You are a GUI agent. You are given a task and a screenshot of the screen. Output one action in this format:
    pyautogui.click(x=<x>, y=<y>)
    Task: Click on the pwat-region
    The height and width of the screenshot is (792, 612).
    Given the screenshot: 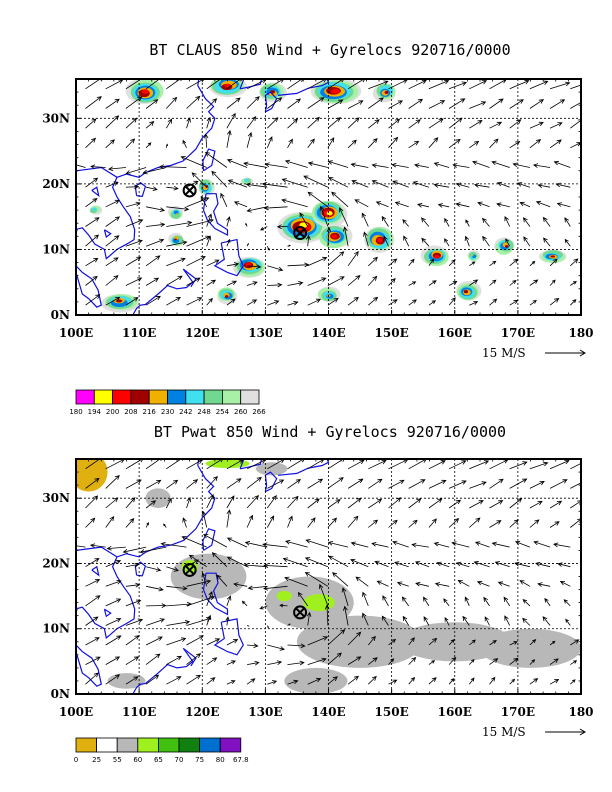 What is the action you would take?
    pyautogui.click(x=227, y=464)
    